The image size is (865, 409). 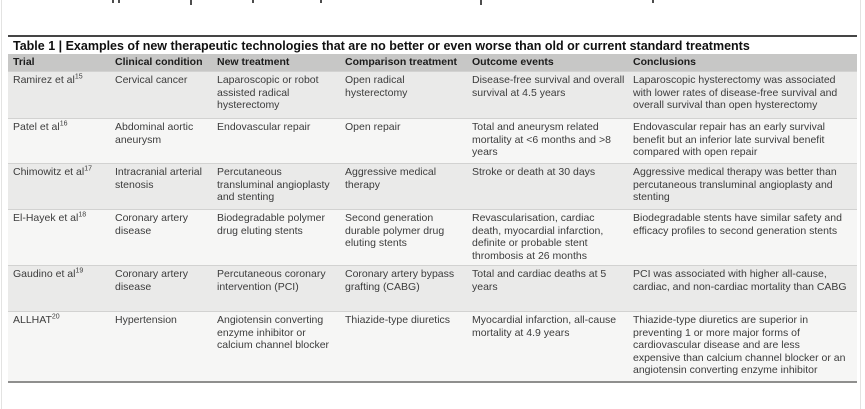 I want to click on cell-trial: Patel et al16, so click(x=61, y=141).